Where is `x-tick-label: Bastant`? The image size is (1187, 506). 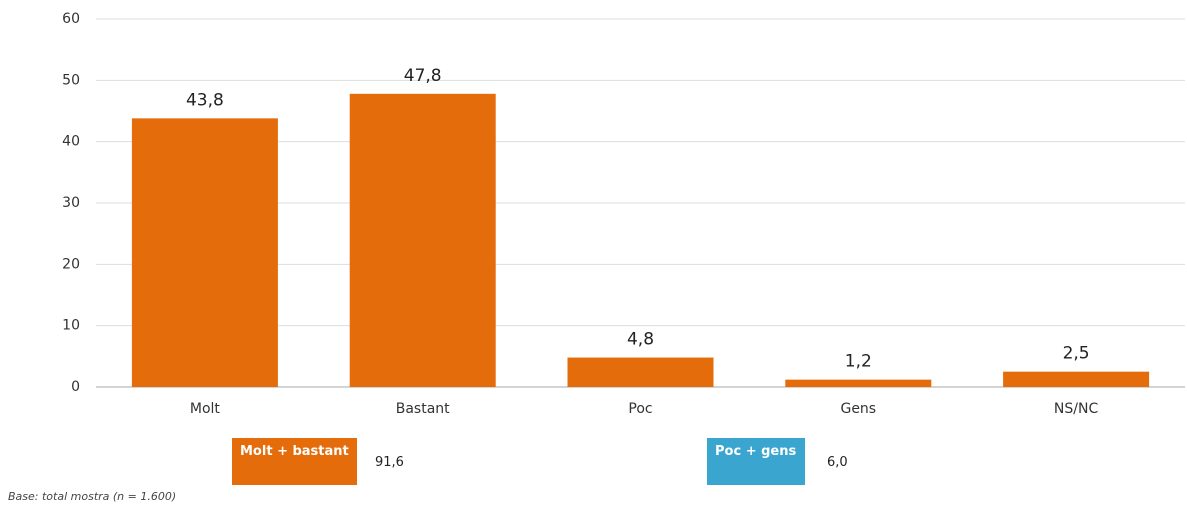 x-tick-label: Bastant is located at coordinates (423, 409).